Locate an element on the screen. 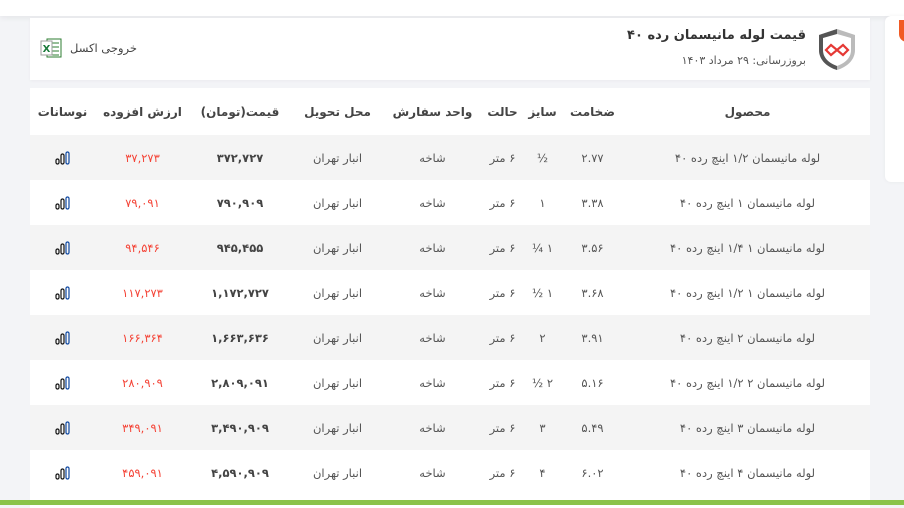 Image resolution: width=904 pixels, height=508 pixels. cell-thickness: ۳.۶۸ is located at coordinates (592, 292).